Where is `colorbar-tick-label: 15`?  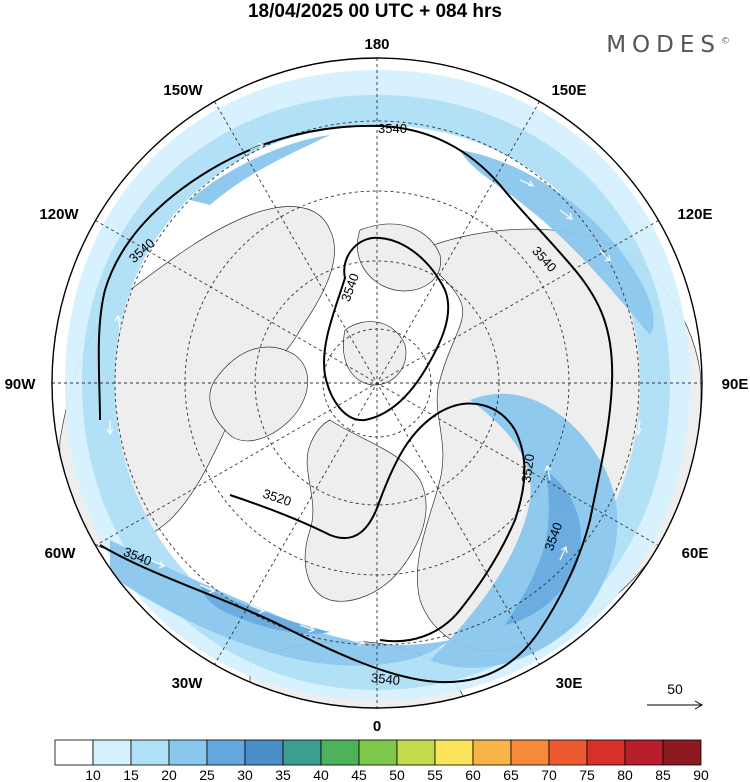
colorbar-tick-label: 15 is located at coordinates (131, 774).